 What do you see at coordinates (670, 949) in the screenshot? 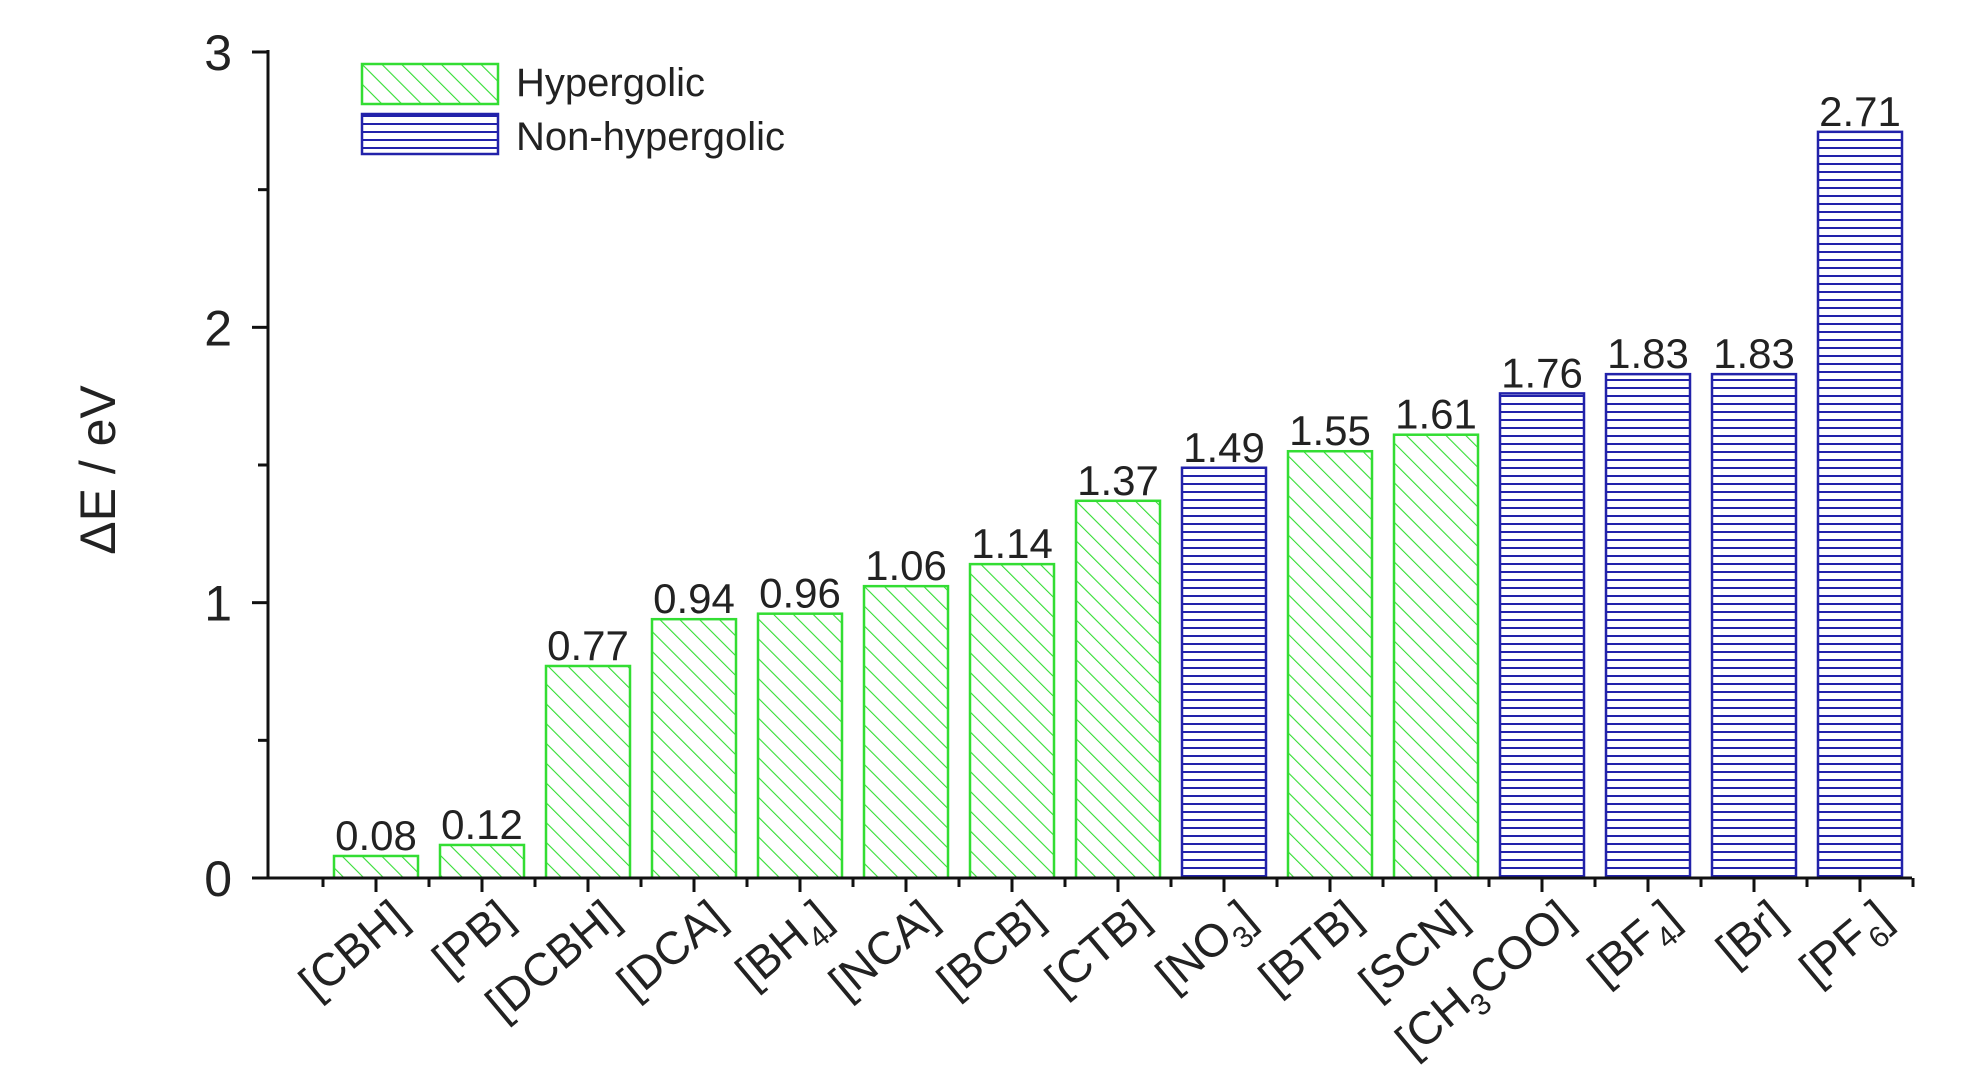
I see `category-label-dca: [DCA]` at bounding box center [670, 949].